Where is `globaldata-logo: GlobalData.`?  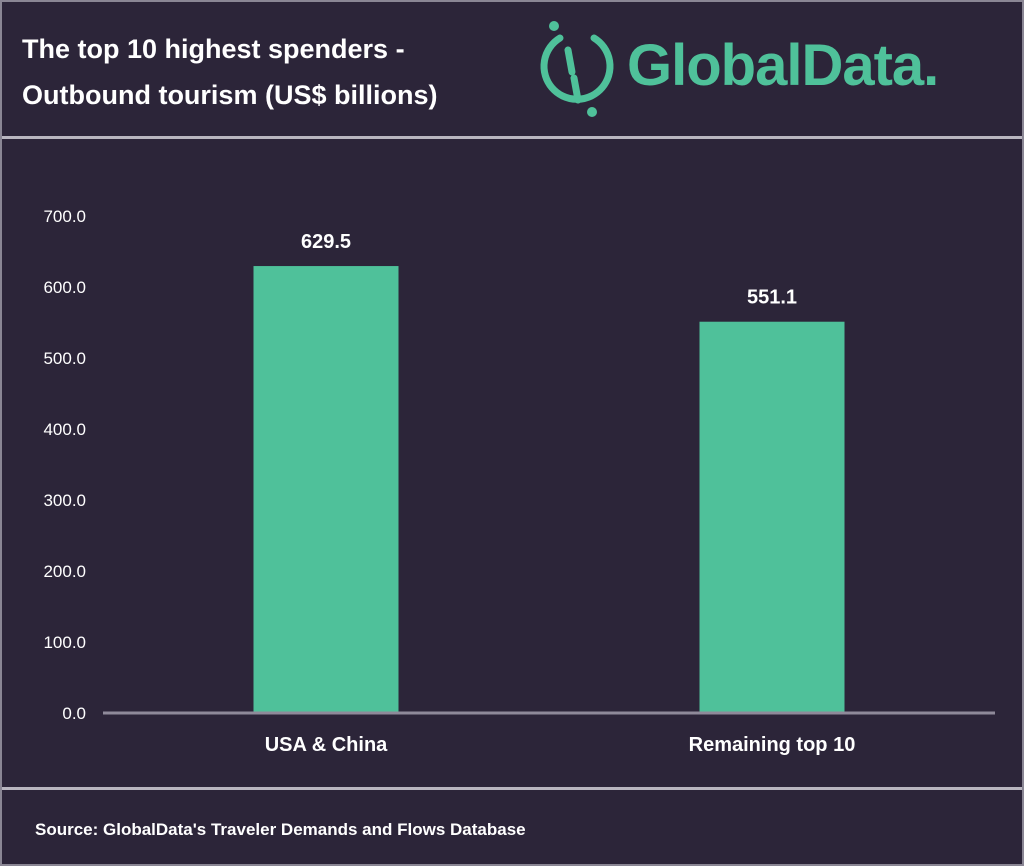 globaldata-logo: GlobalData. is located at coordinates (772, 70).